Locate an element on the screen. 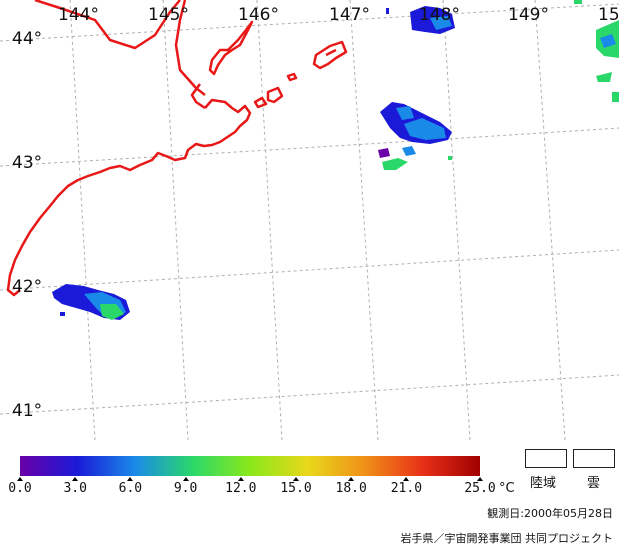  colorbar-tick-label: 6.0 is located at coordinates (130, 488).